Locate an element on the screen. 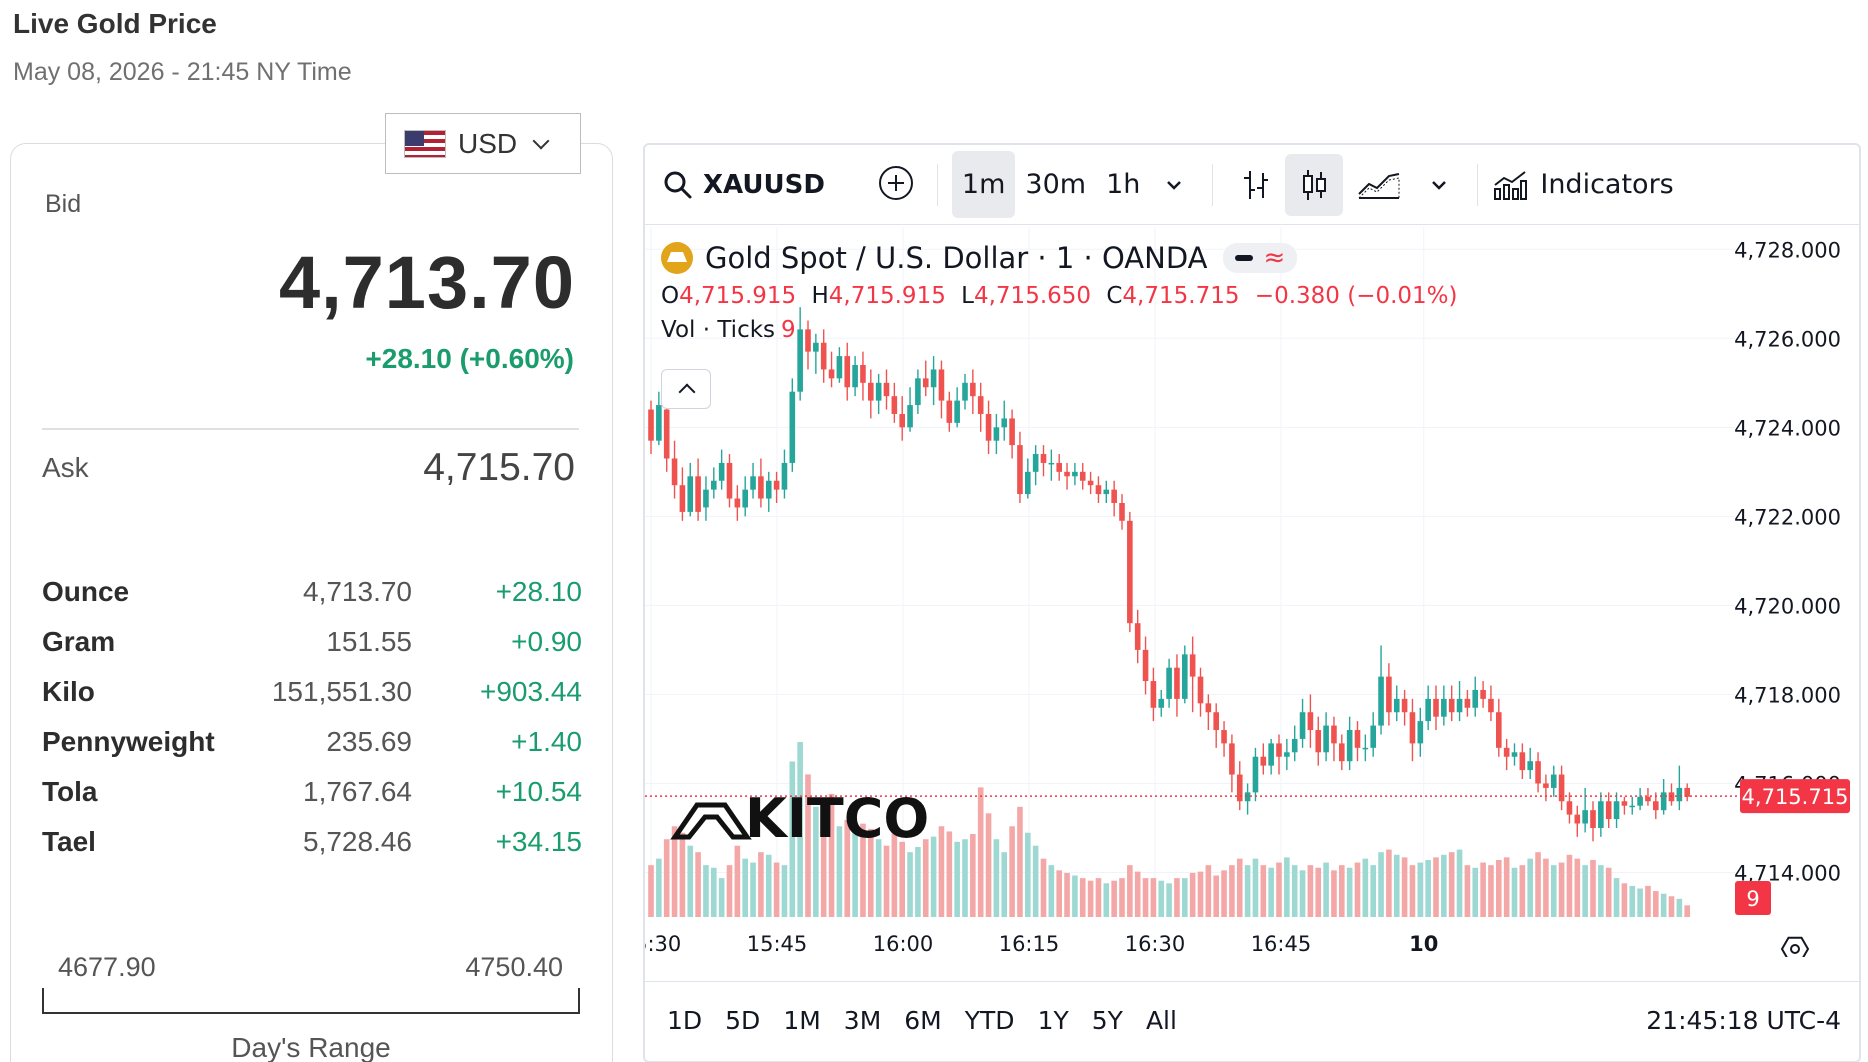  us-flag-icon is located at coordinates (425, 143).